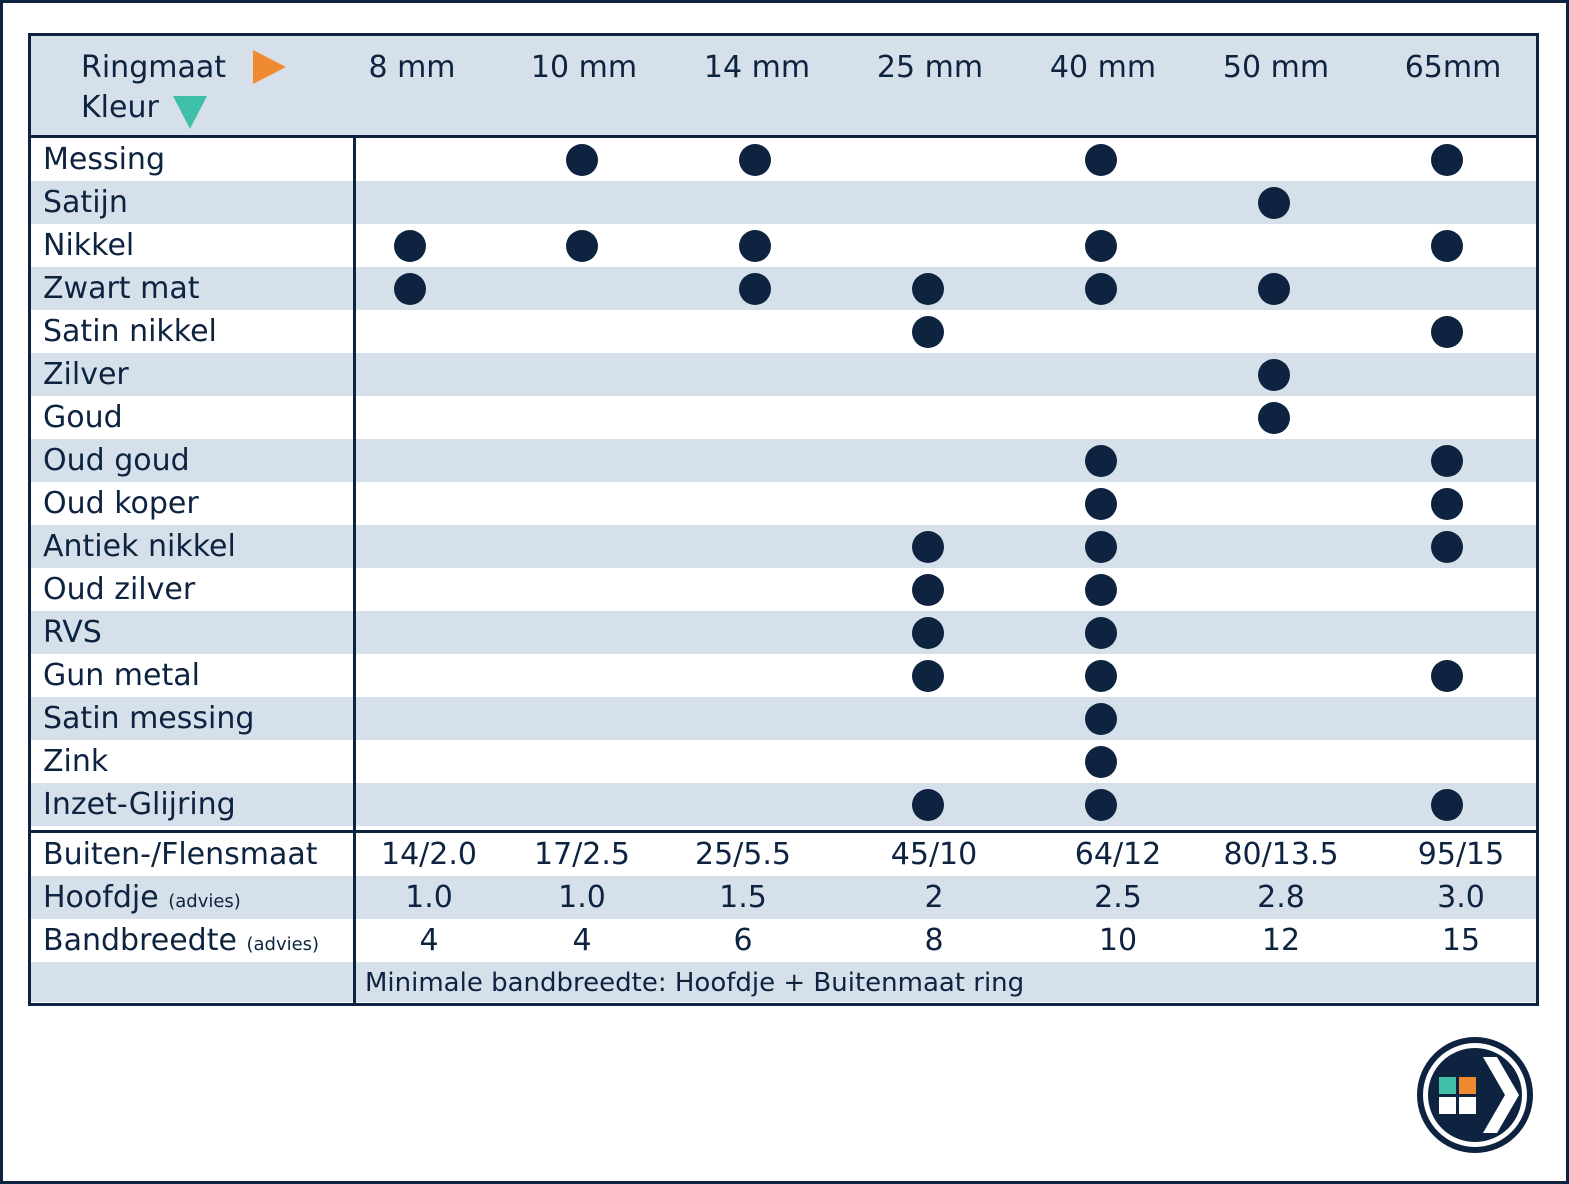 This screenshot has width=1569, height=1184. Describe the element at coordinates (783, 546) in the screenshot. I see `color-row: Antiek nikkel` at that location.